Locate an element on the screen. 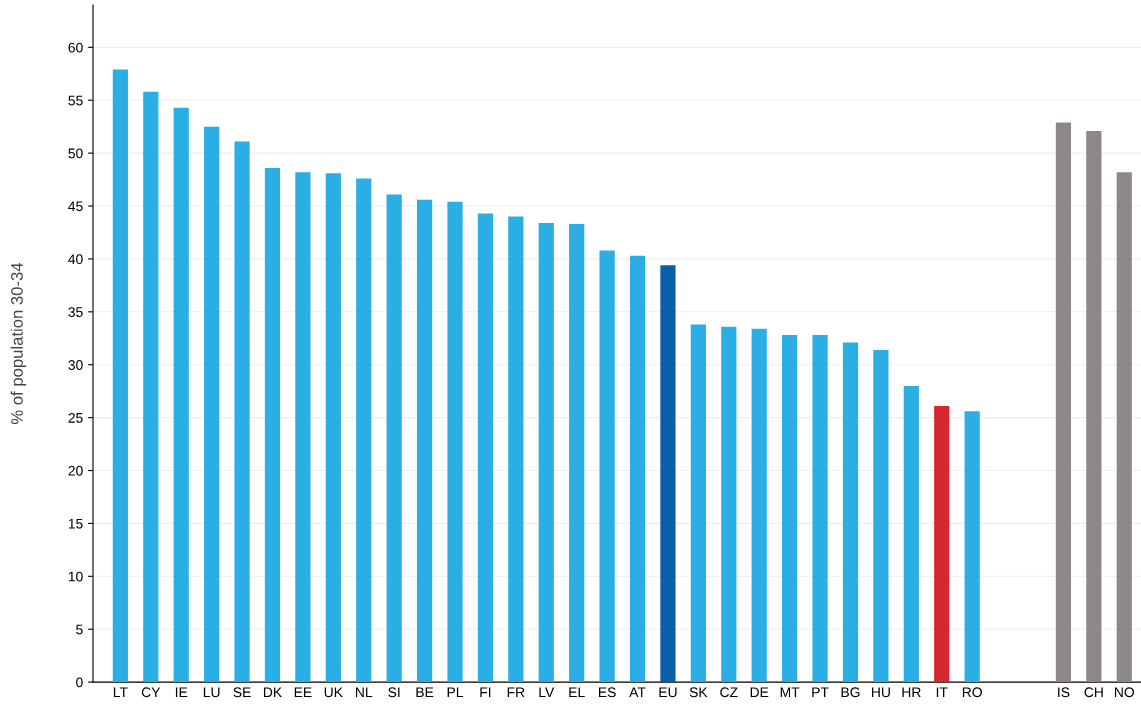 This screenshot has width=1141, height=715. x-tick-label: CY is located at coordinates (151, 692).